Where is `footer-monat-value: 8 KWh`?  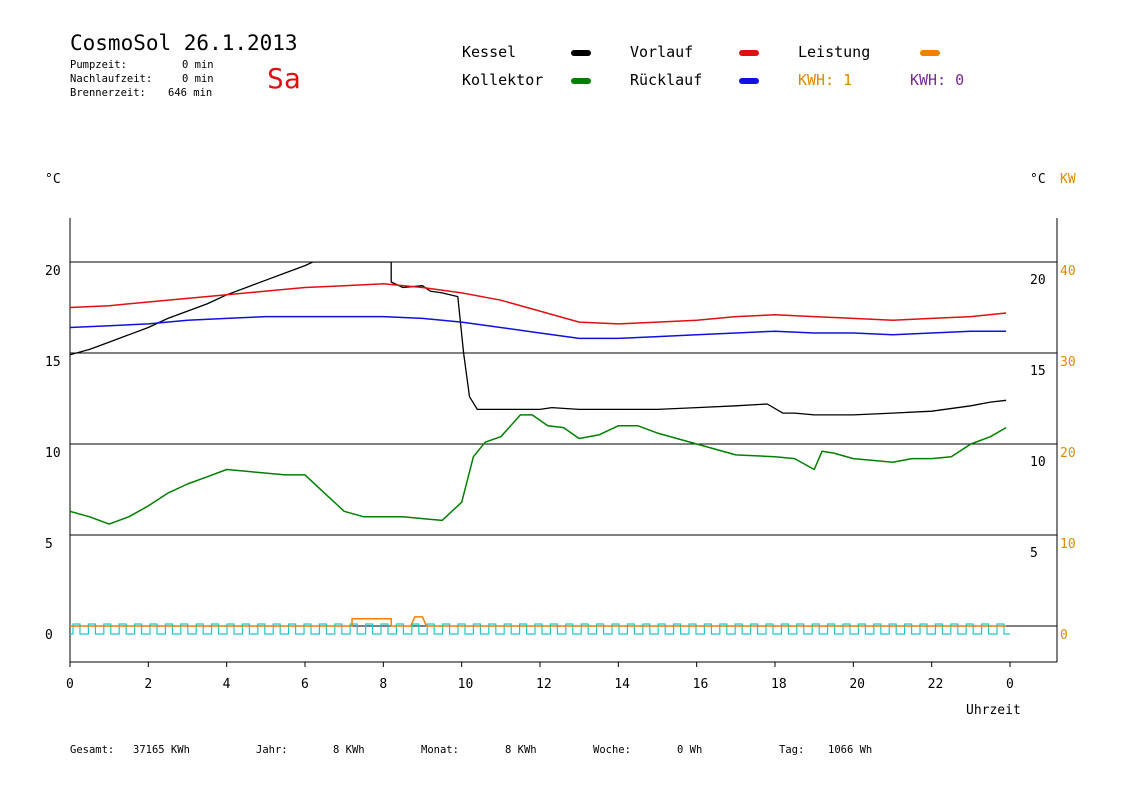
footer-monat-value: 8 KWh is located at coordinates (521, 750).